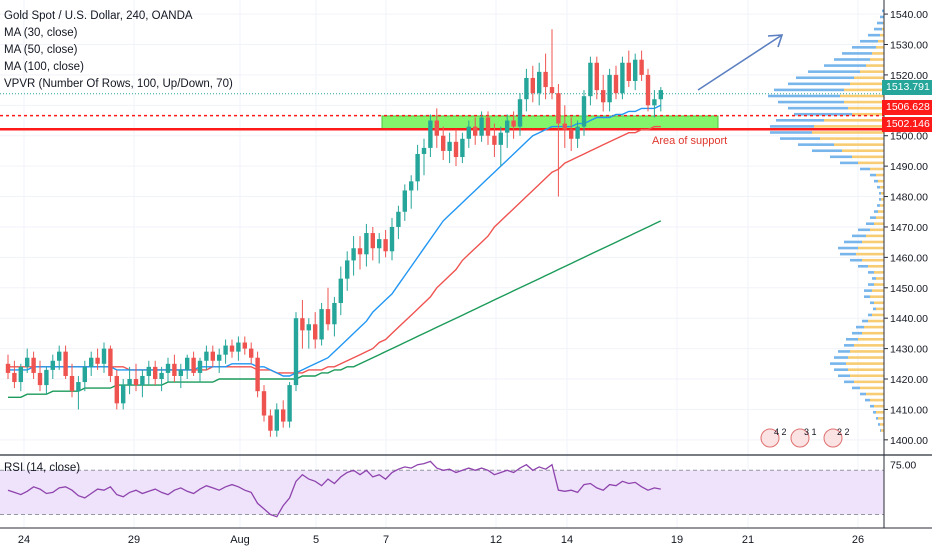 The height and width of the screenshot is (555, 932). Describe the element at coordinates (677, 540) in the screenshot. I see `time-tick-label: 19` at that location.